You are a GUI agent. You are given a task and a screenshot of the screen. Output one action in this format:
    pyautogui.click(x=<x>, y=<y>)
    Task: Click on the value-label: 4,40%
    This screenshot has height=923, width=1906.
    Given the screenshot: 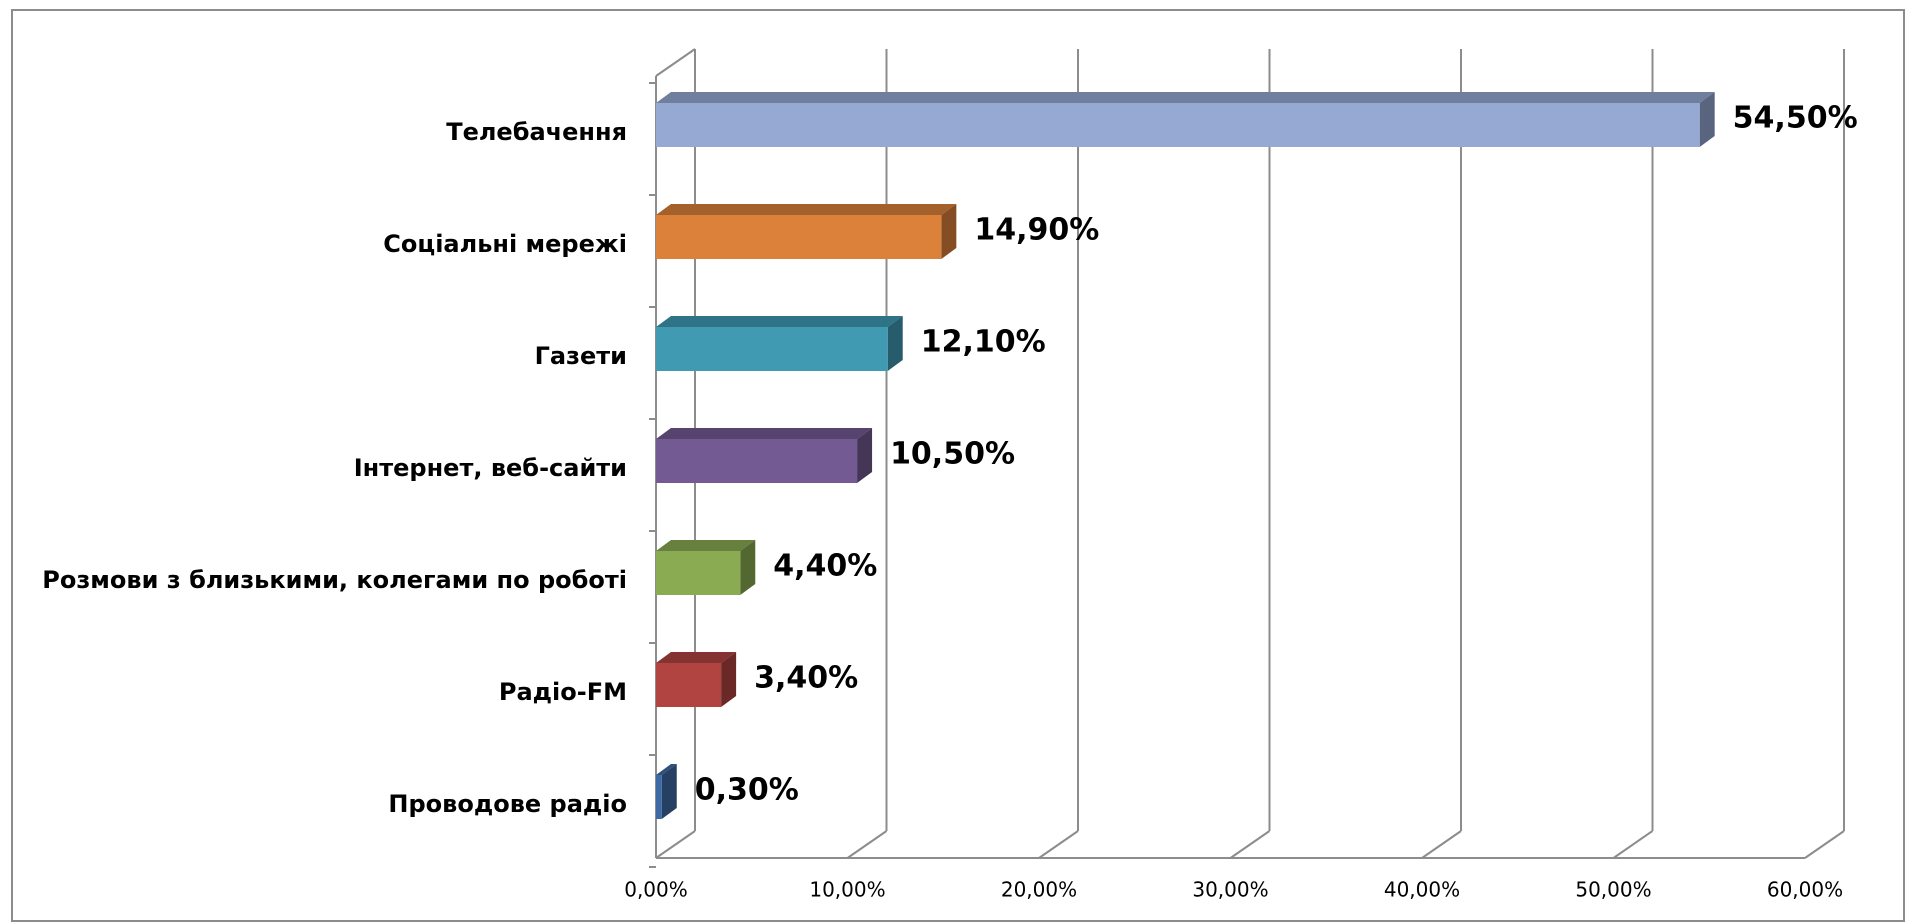 What is the action you would take?
    pyautogui.click(x=825, y=566)
    